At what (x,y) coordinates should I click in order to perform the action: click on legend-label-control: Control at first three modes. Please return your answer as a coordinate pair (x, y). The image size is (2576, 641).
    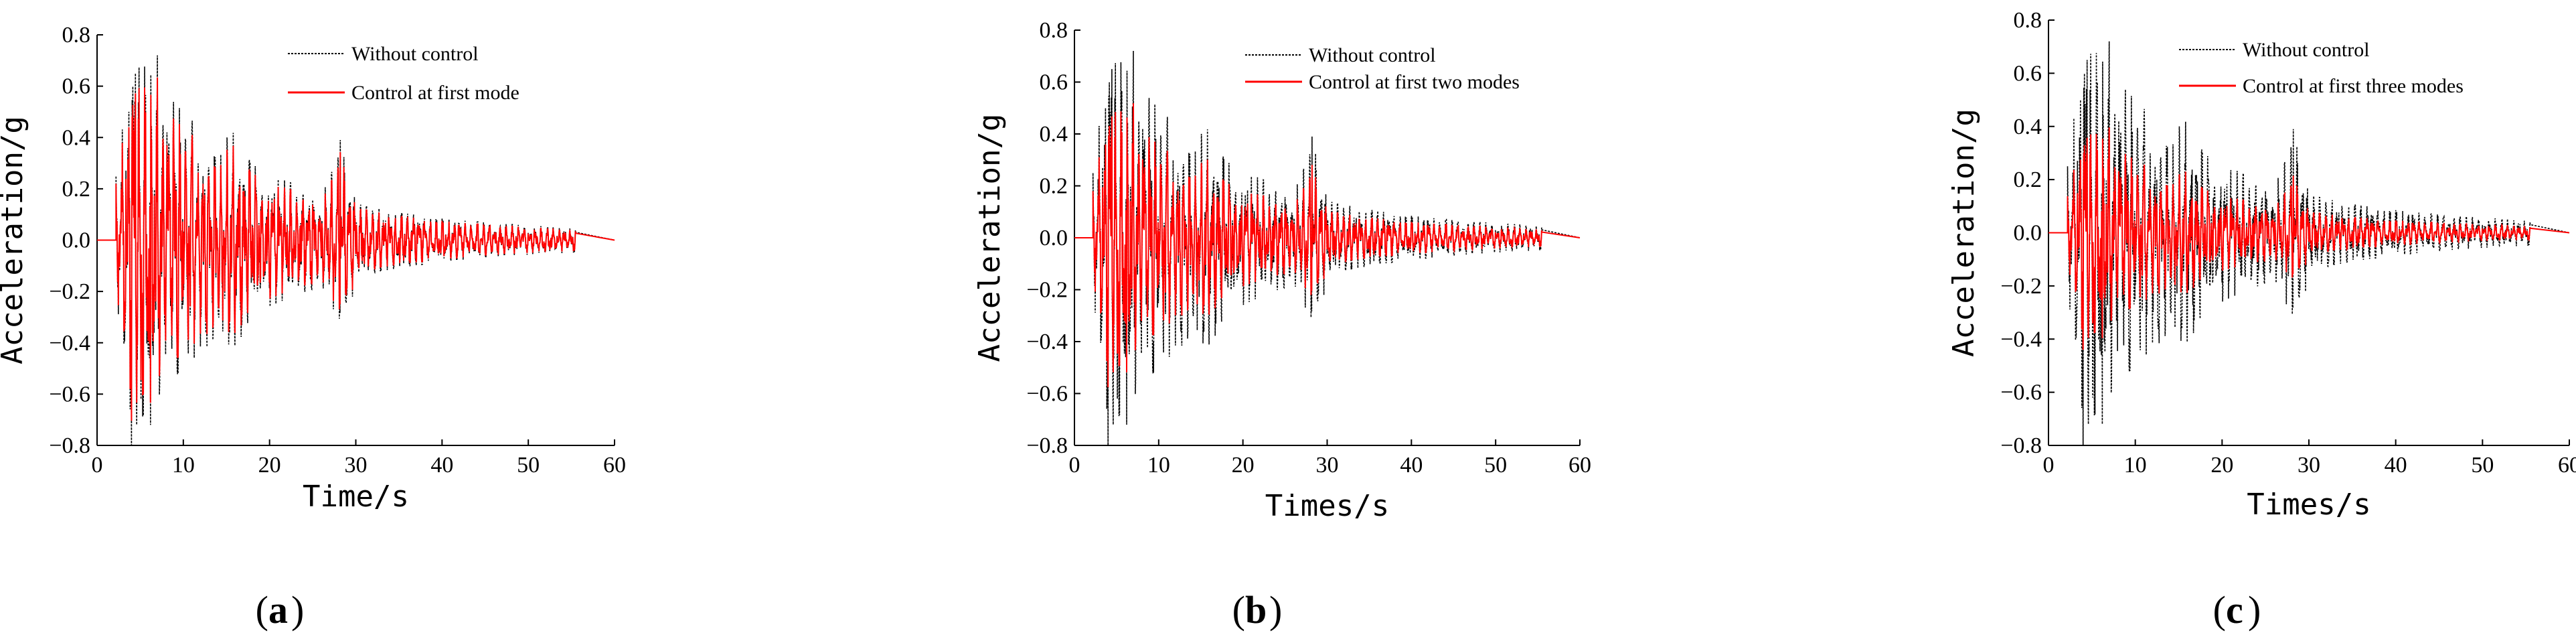
    Looking at the image, I should click on (2353, 86).